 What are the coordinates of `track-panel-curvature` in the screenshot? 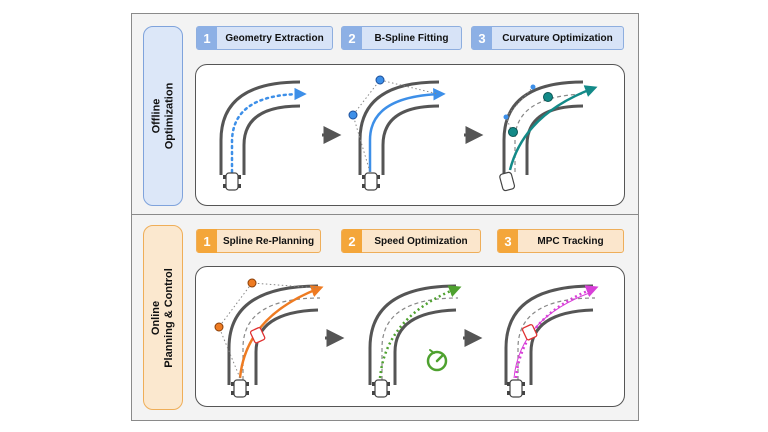 It's located at (548, 136).